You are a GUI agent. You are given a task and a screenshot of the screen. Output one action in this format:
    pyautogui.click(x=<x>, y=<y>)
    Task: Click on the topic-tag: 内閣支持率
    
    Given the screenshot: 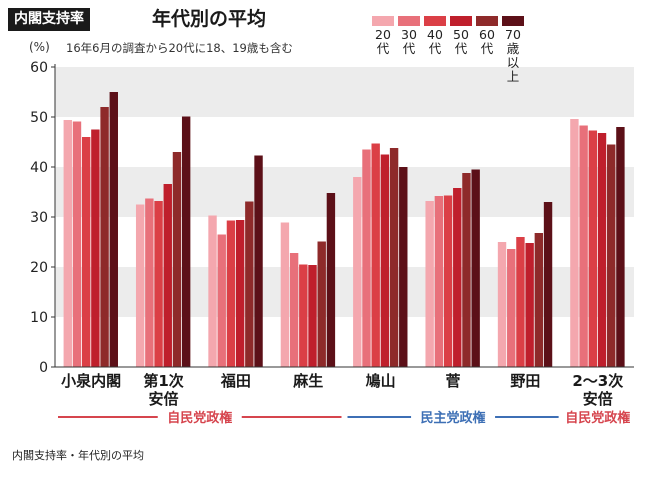 What is the action you would take?
    pyautogui.click(x=49, y=19)
    